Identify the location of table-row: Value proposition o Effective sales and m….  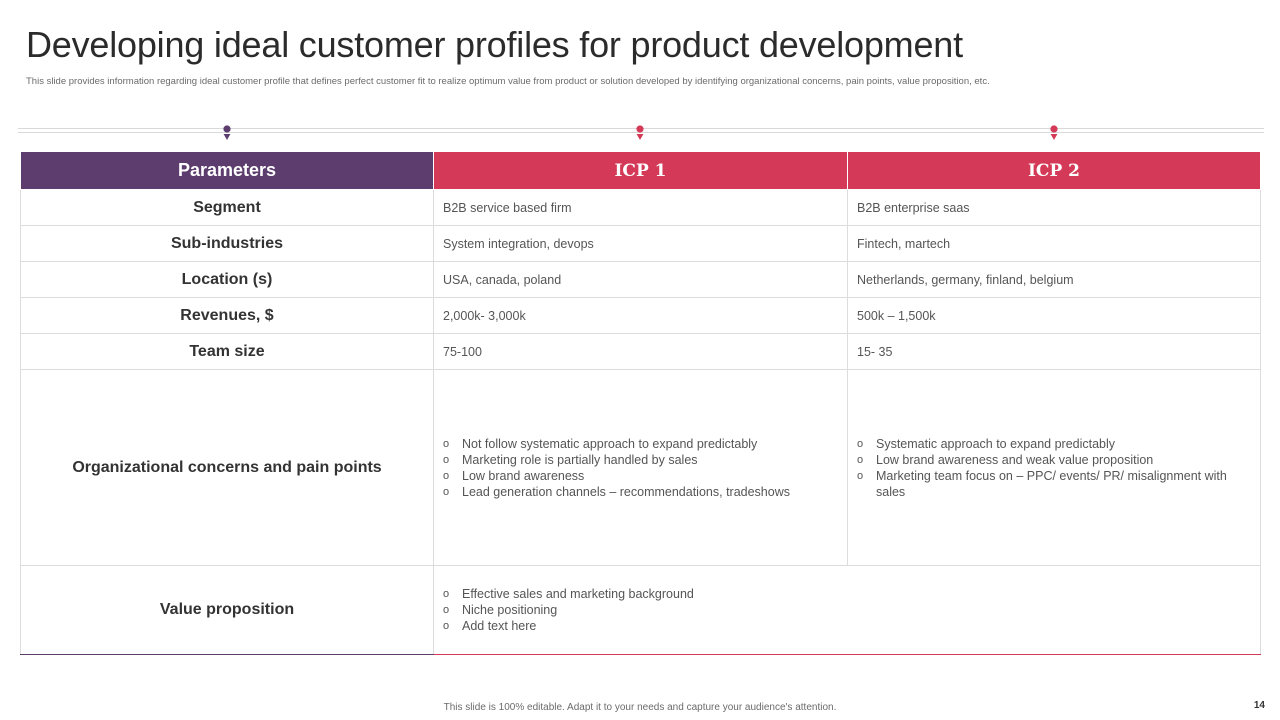
(640, 610).